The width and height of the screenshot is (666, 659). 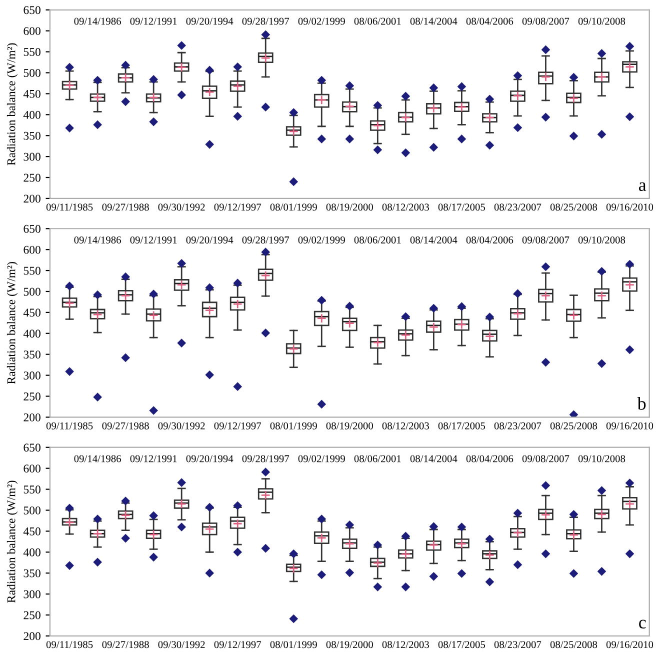 I want to click on annotation: a, so click(x=642, y=187).